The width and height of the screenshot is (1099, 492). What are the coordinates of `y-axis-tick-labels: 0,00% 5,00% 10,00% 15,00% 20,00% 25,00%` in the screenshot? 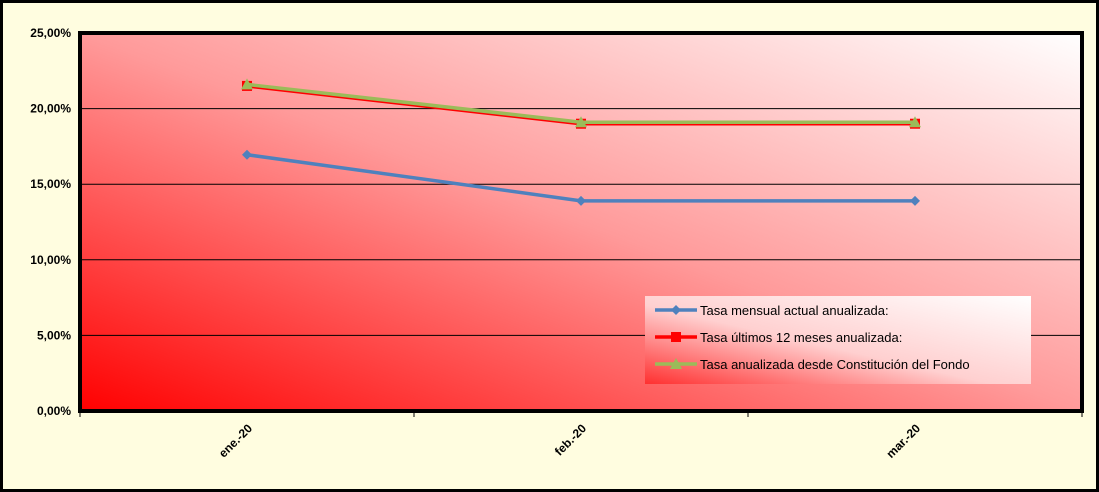 It's located at (50, 222).